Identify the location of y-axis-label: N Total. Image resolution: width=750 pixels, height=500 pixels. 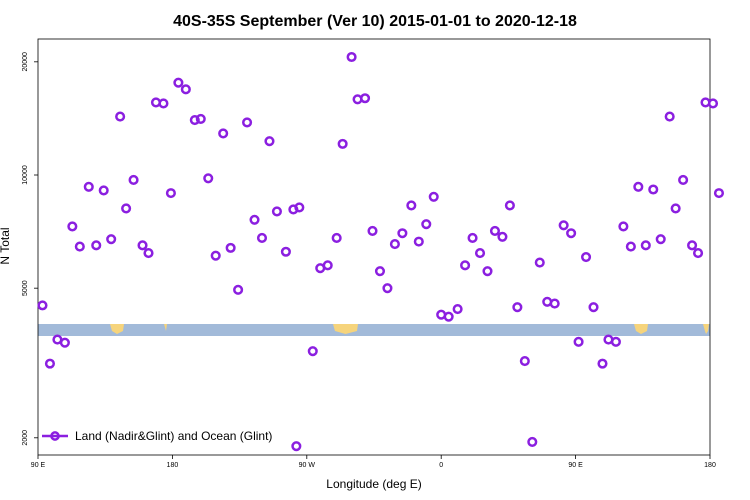
(6, 245).